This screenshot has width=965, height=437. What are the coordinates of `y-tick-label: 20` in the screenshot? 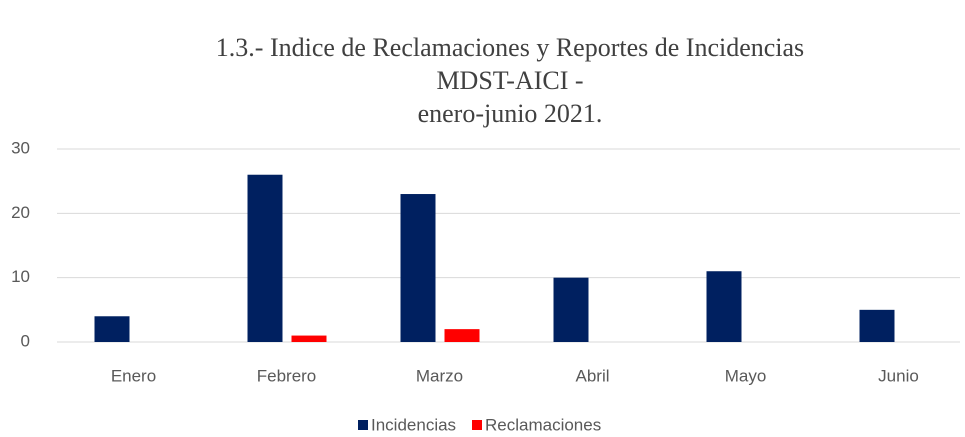 It's located at (20, 212).